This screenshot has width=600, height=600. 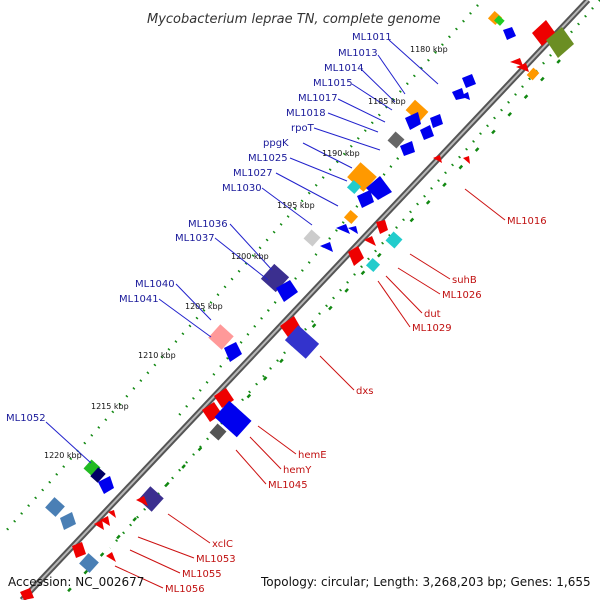 I want to click on kbp-label: 1185 kbp, so click(x=387, y=101).